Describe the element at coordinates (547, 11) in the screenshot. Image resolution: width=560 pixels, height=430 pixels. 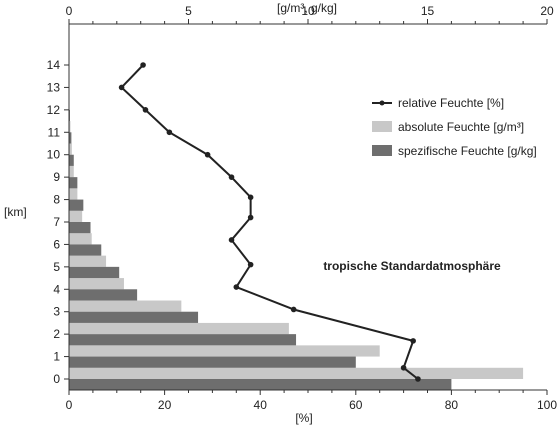
I see `top-tick-label: 20` at that location.